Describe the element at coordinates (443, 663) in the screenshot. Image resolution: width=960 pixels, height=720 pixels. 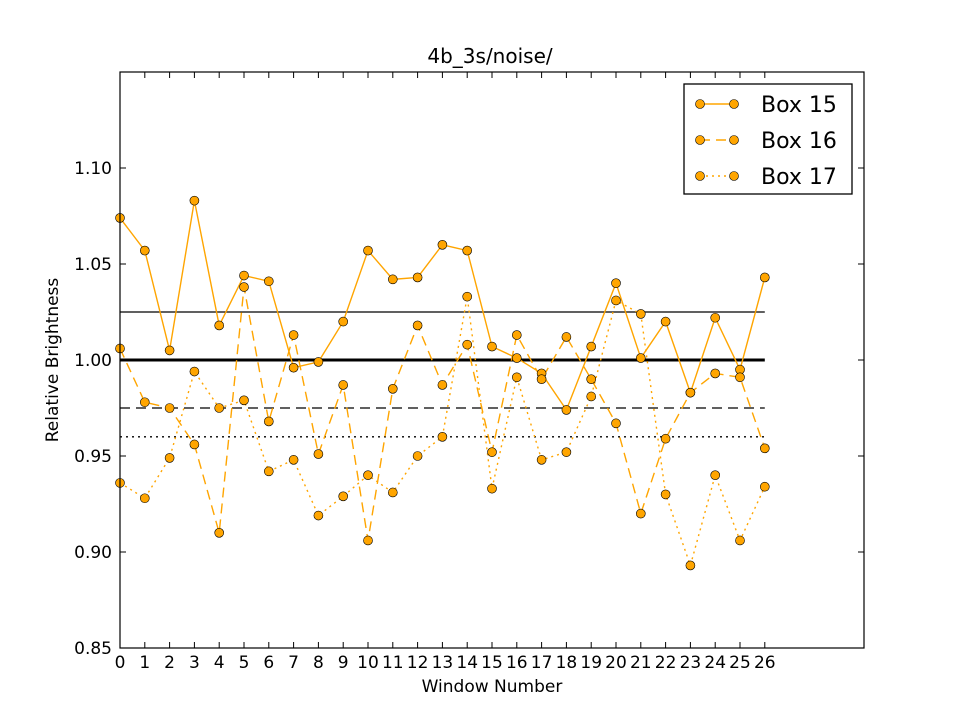
I see `x-tick-label: 13` at that location.